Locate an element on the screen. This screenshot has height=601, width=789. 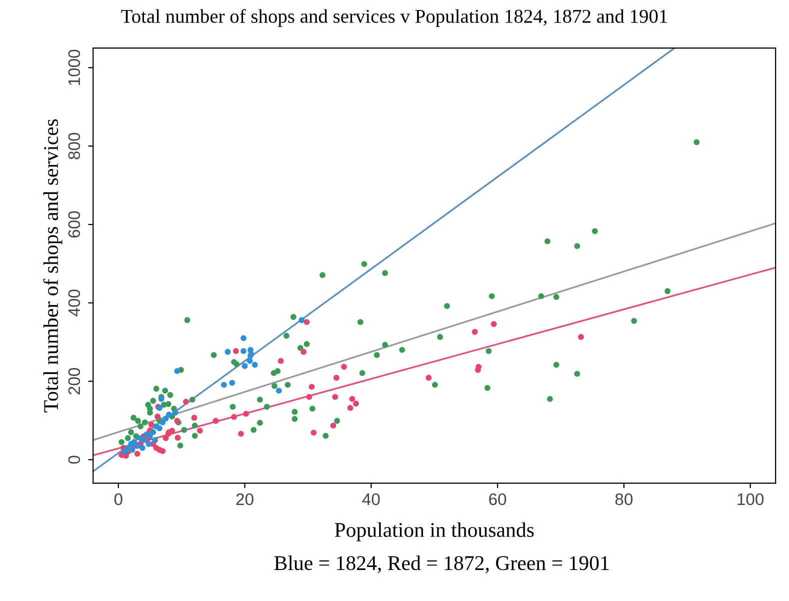
x-tick-label: 60 is located at coordinates (497, 499).